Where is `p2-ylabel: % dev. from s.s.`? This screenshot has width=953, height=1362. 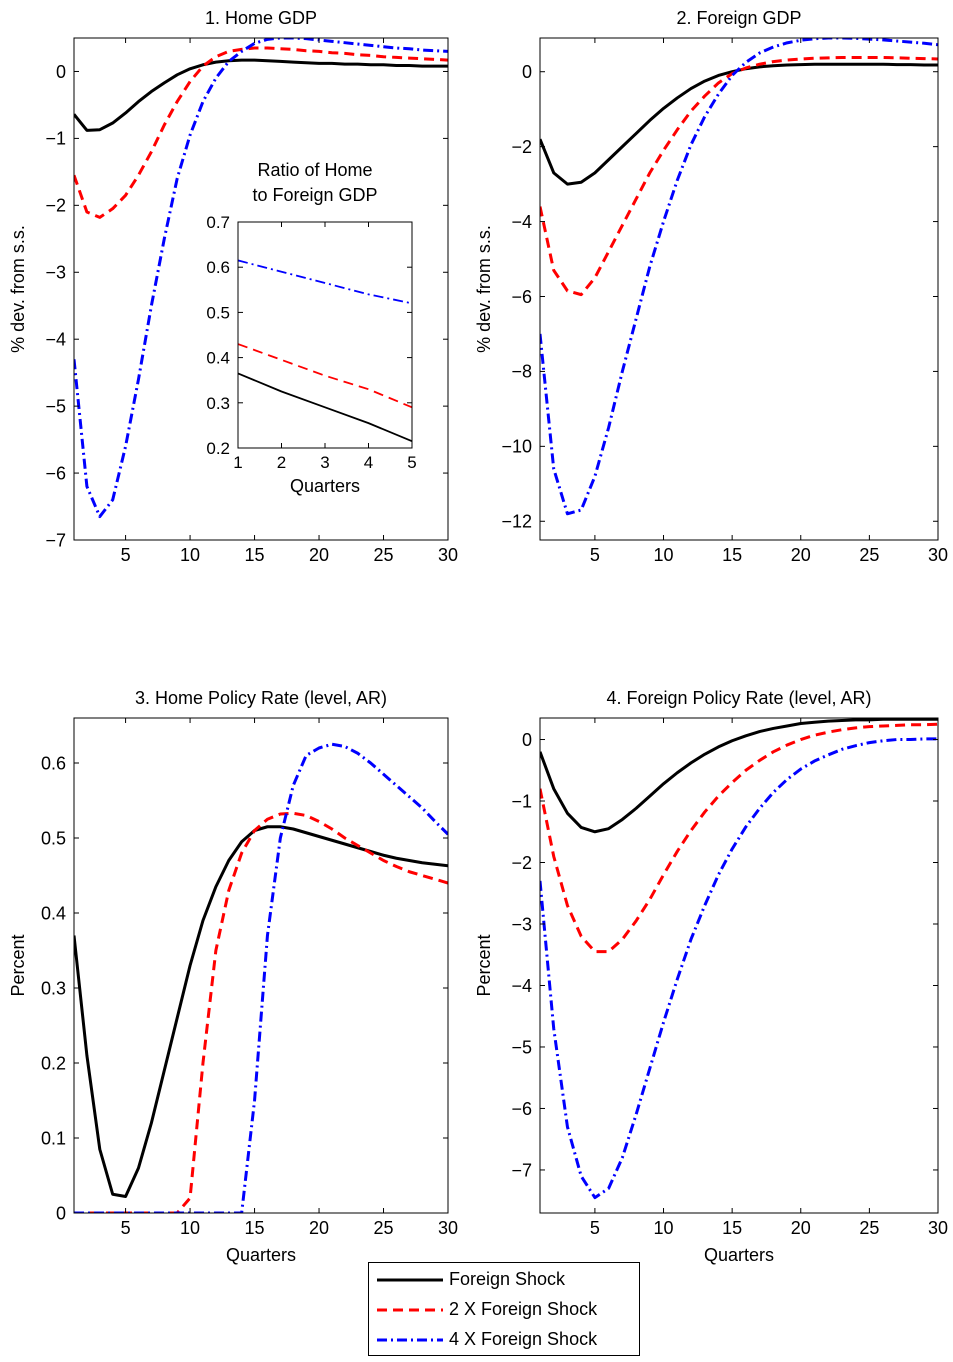
p2-ylabel: % dev. from s.s. is located at coordinates (484, 289).